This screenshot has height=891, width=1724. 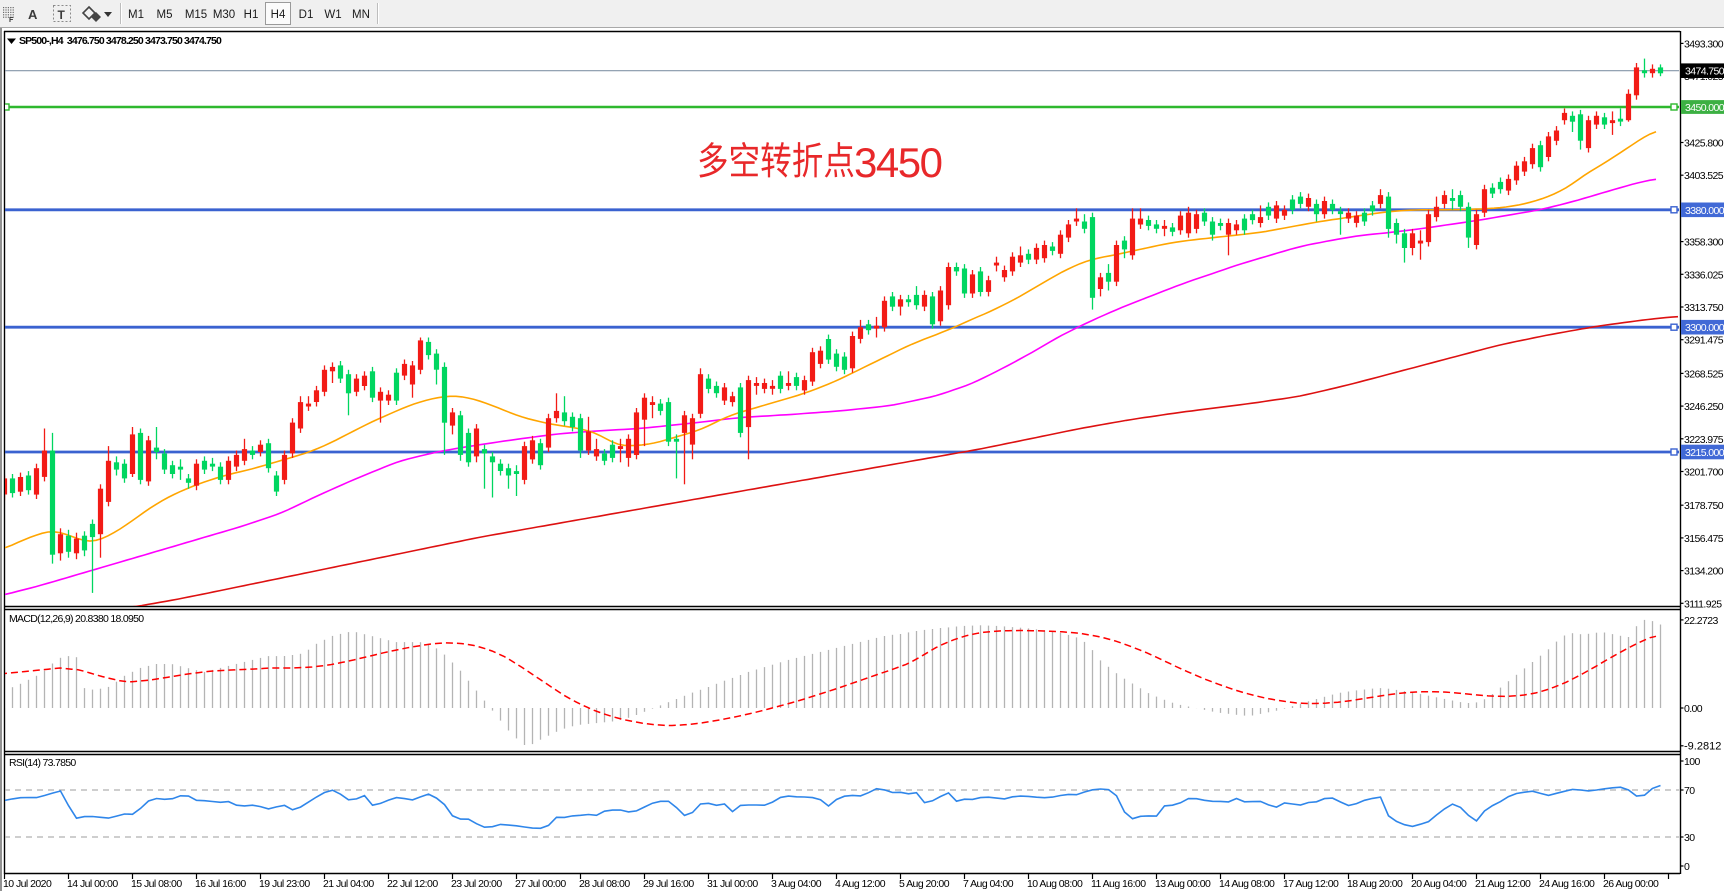 I want to click on svg-text: 11 Aug 16:00, so click(x=1118, y=884).